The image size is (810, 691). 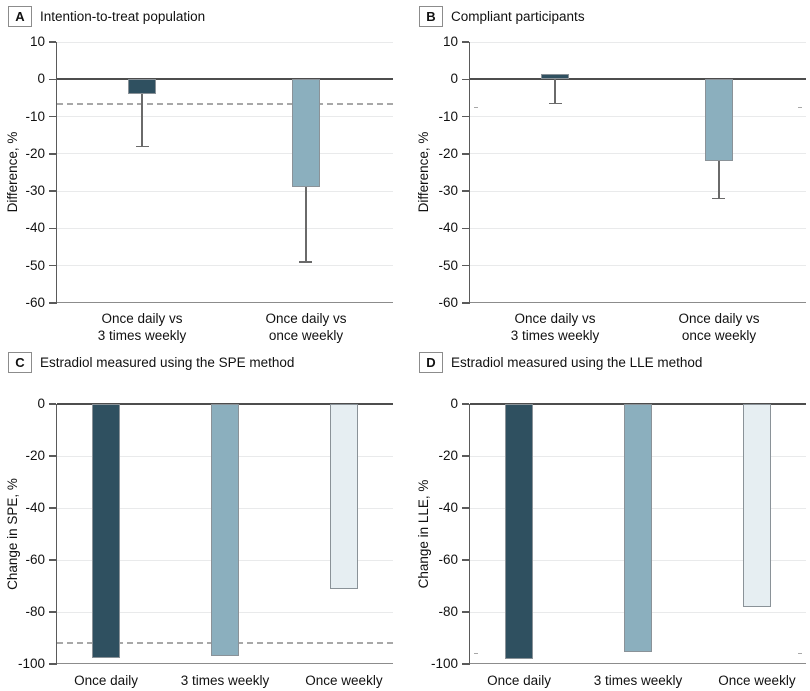 I want to click on panel-title: Compliant participants, so click(x=518, y=16).